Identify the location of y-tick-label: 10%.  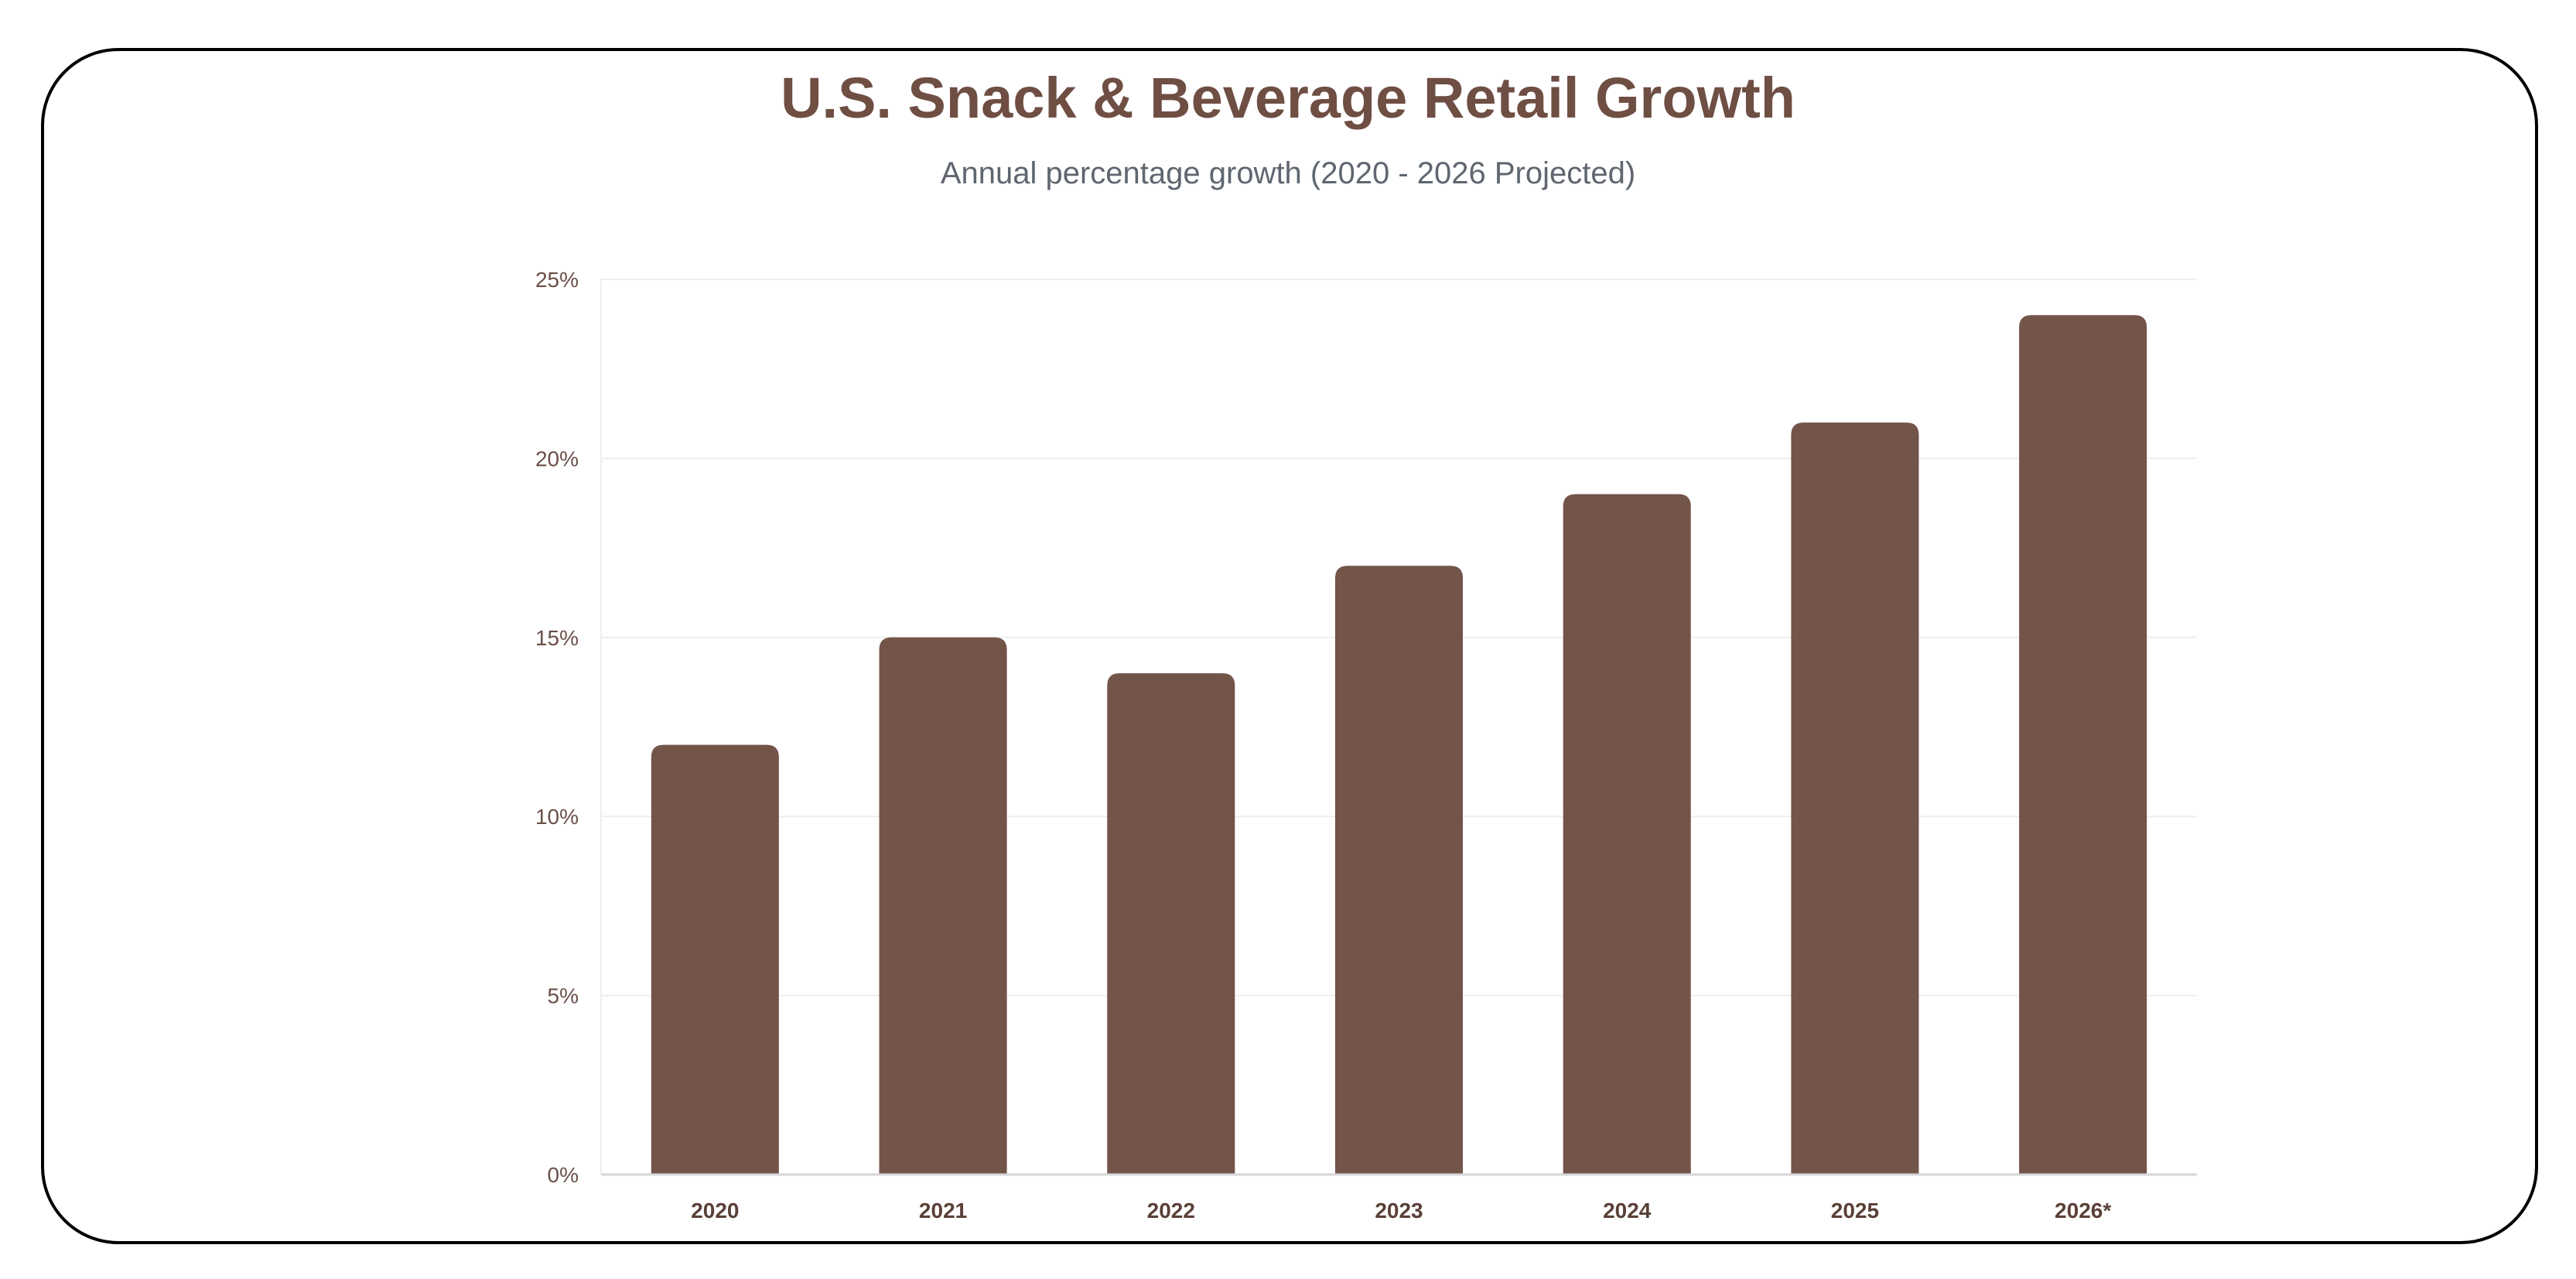
(557, 817).